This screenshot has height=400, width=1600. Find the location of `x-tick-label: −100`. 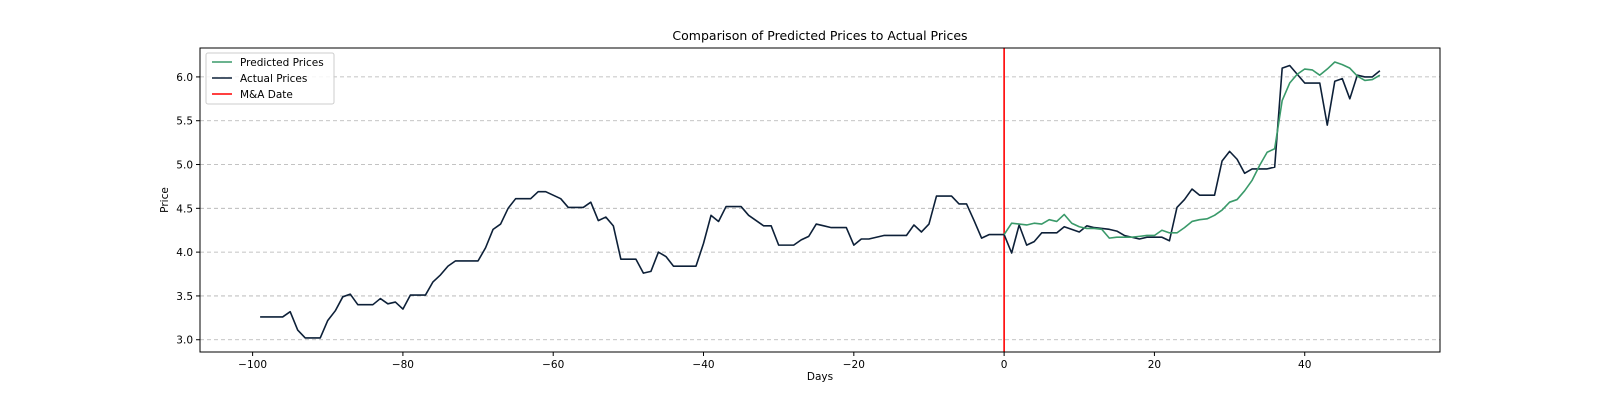

x-tick-label: −100 is located at coordinates (252, 365).